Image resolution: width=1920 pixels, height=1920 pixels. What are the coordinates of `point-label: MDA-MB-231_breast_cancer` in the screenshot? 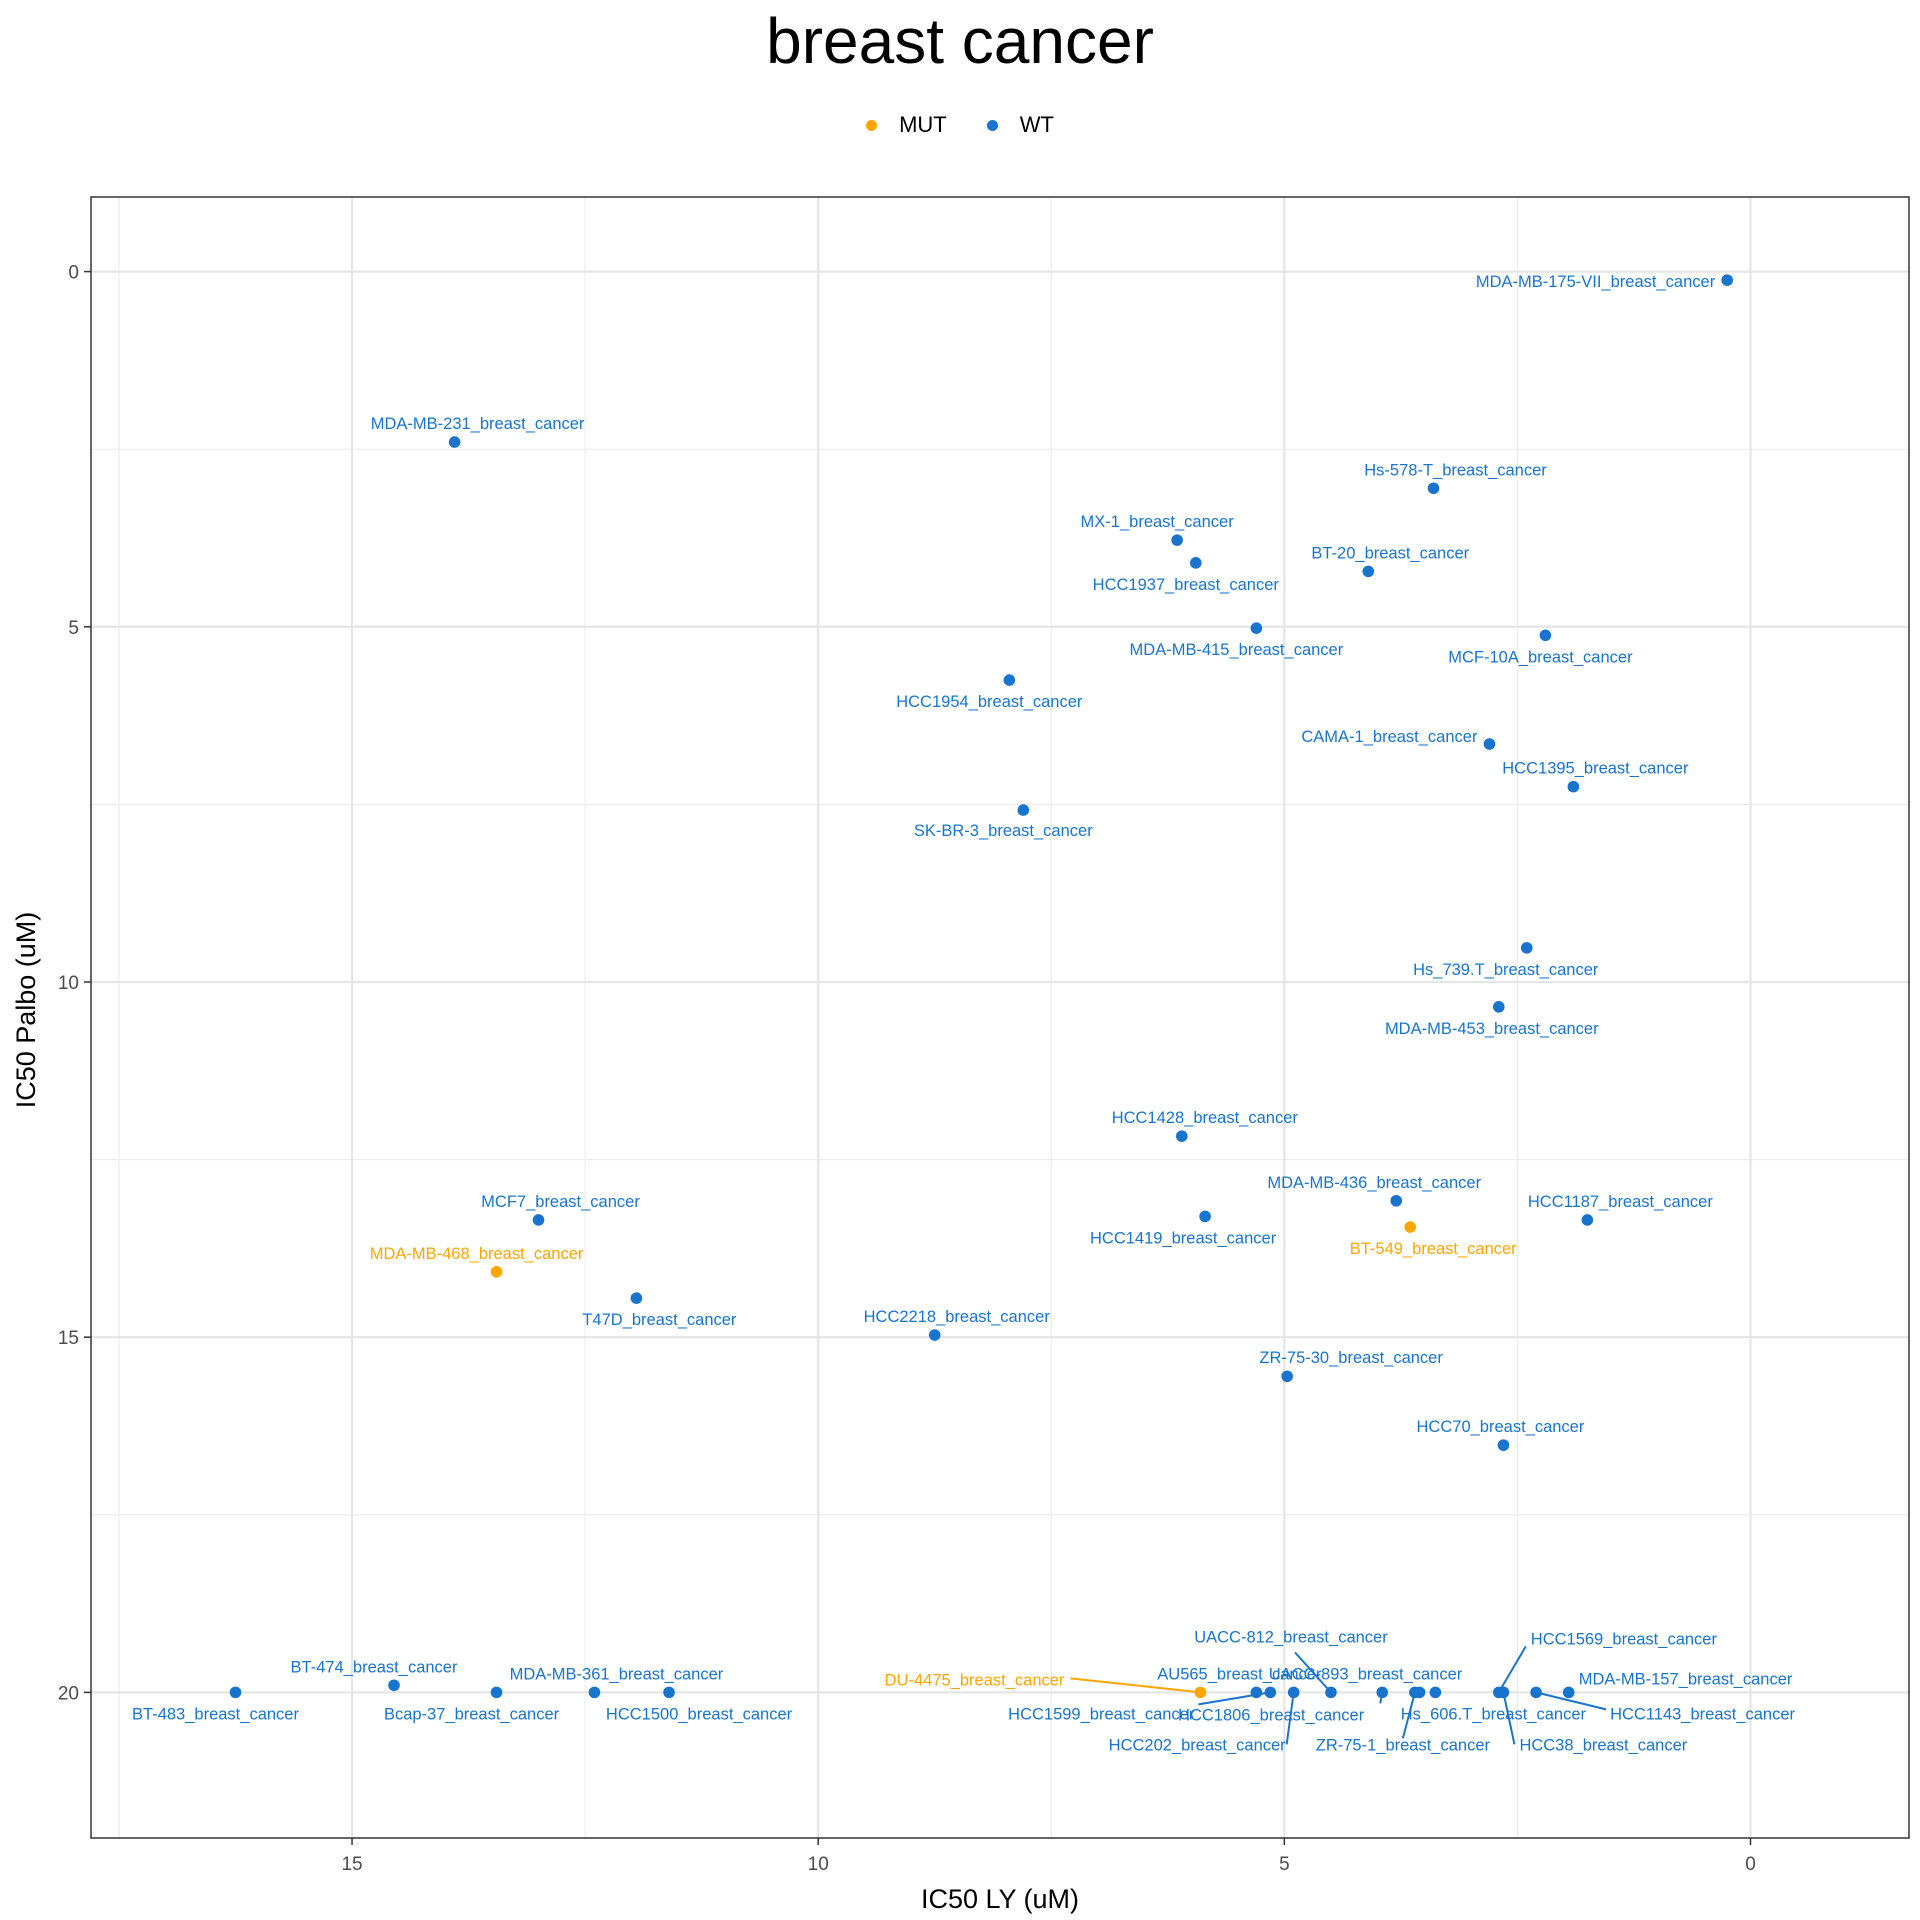 It's located at (478, 424).